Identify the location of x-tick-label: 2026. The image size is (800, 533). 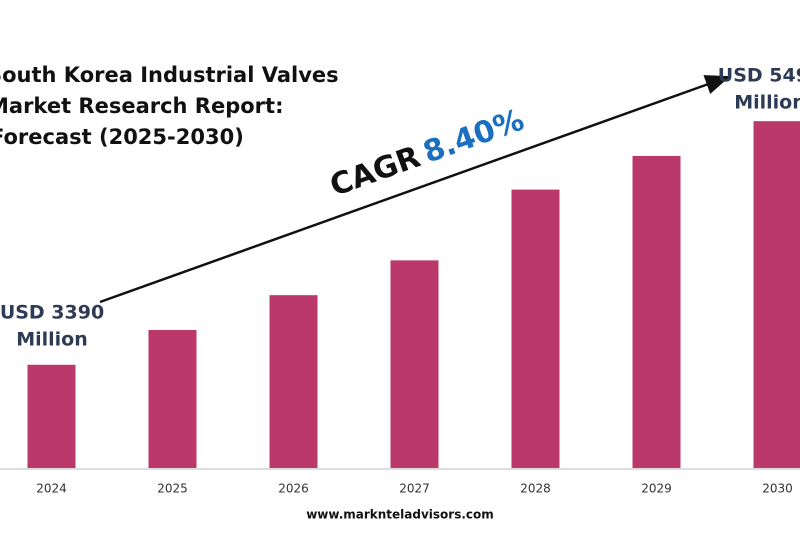
(293, 489).